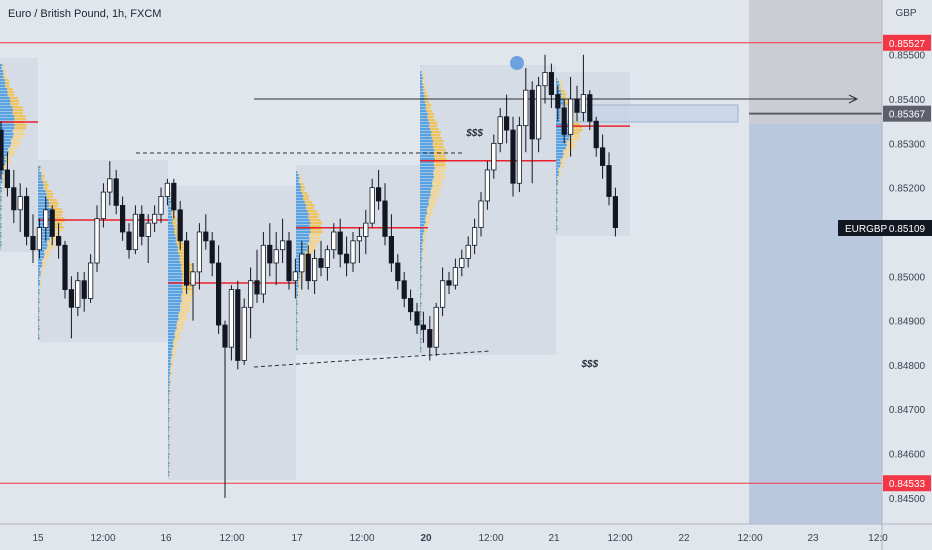  I want to click on x-tick-label: 15, so click(38, 538).